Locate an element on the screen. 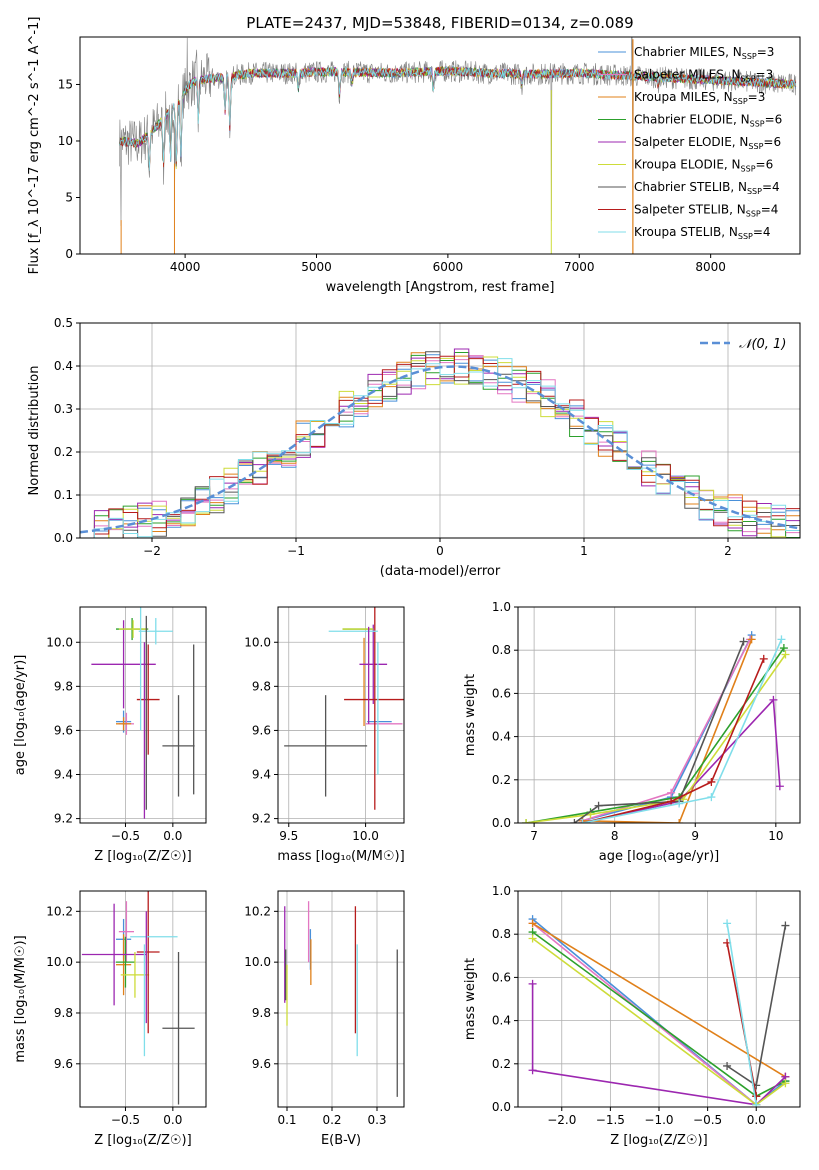  x-tick-label: 5000 is located at coordinates (316, 267).